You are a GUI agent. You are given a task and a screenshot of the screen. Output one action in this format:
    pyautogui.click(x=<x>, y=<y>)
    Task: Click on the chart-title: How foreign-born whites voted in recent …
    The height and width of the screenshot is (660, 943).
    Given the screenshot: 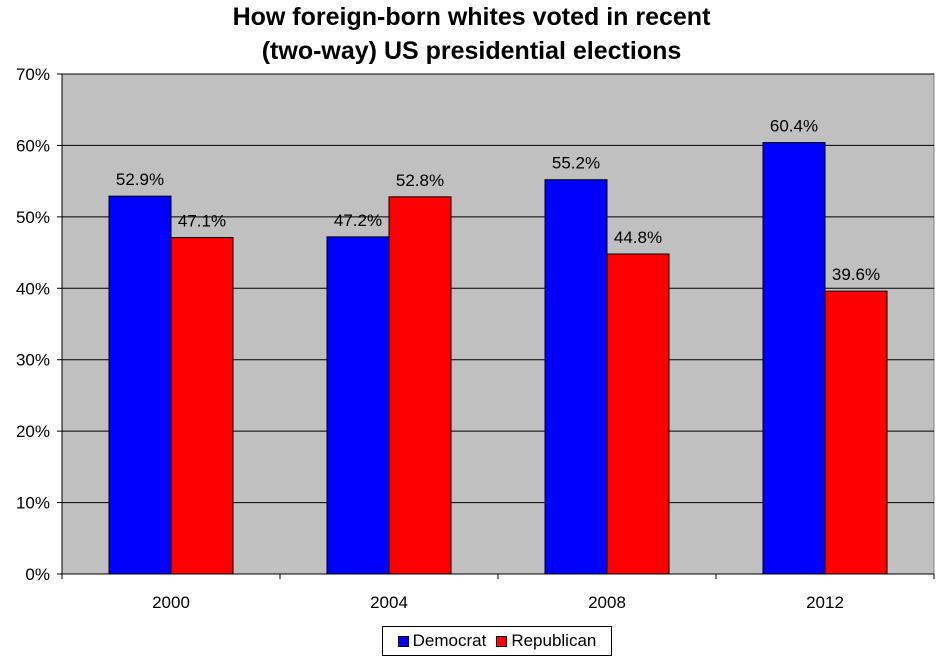 What is the action you would take?
    pyautogui.click(x=471, y=35)
    